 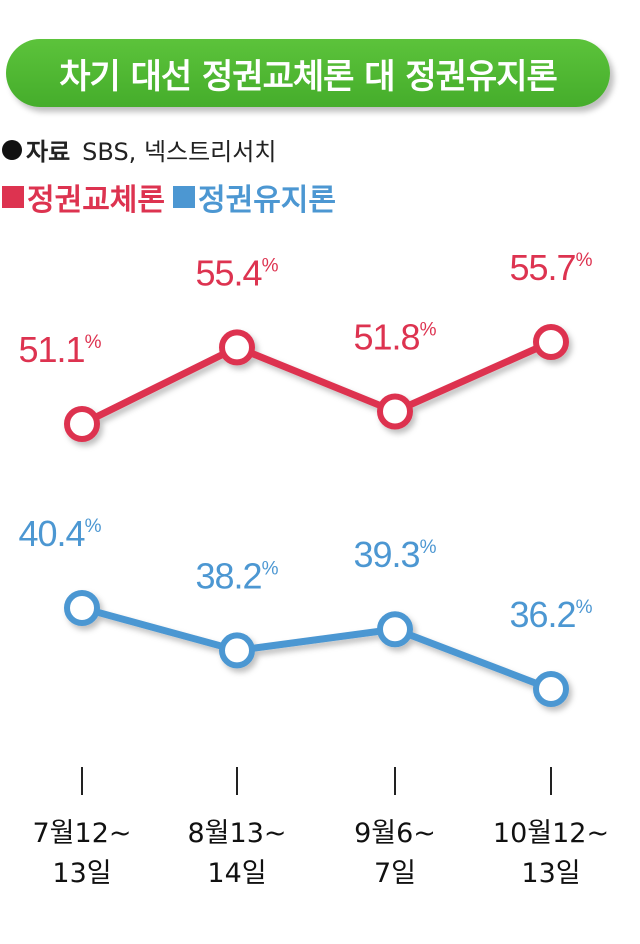 I want to click on data-label-1-2: 39.3%, so click(x=395, y=554).